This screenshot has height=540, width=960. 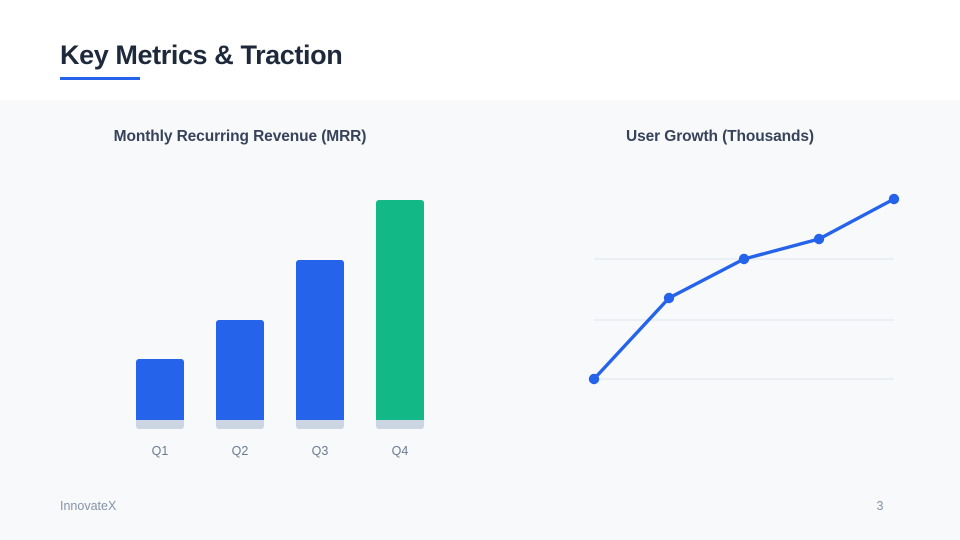 I want to click on bar-fill-q1, so click(x=160, y=389).